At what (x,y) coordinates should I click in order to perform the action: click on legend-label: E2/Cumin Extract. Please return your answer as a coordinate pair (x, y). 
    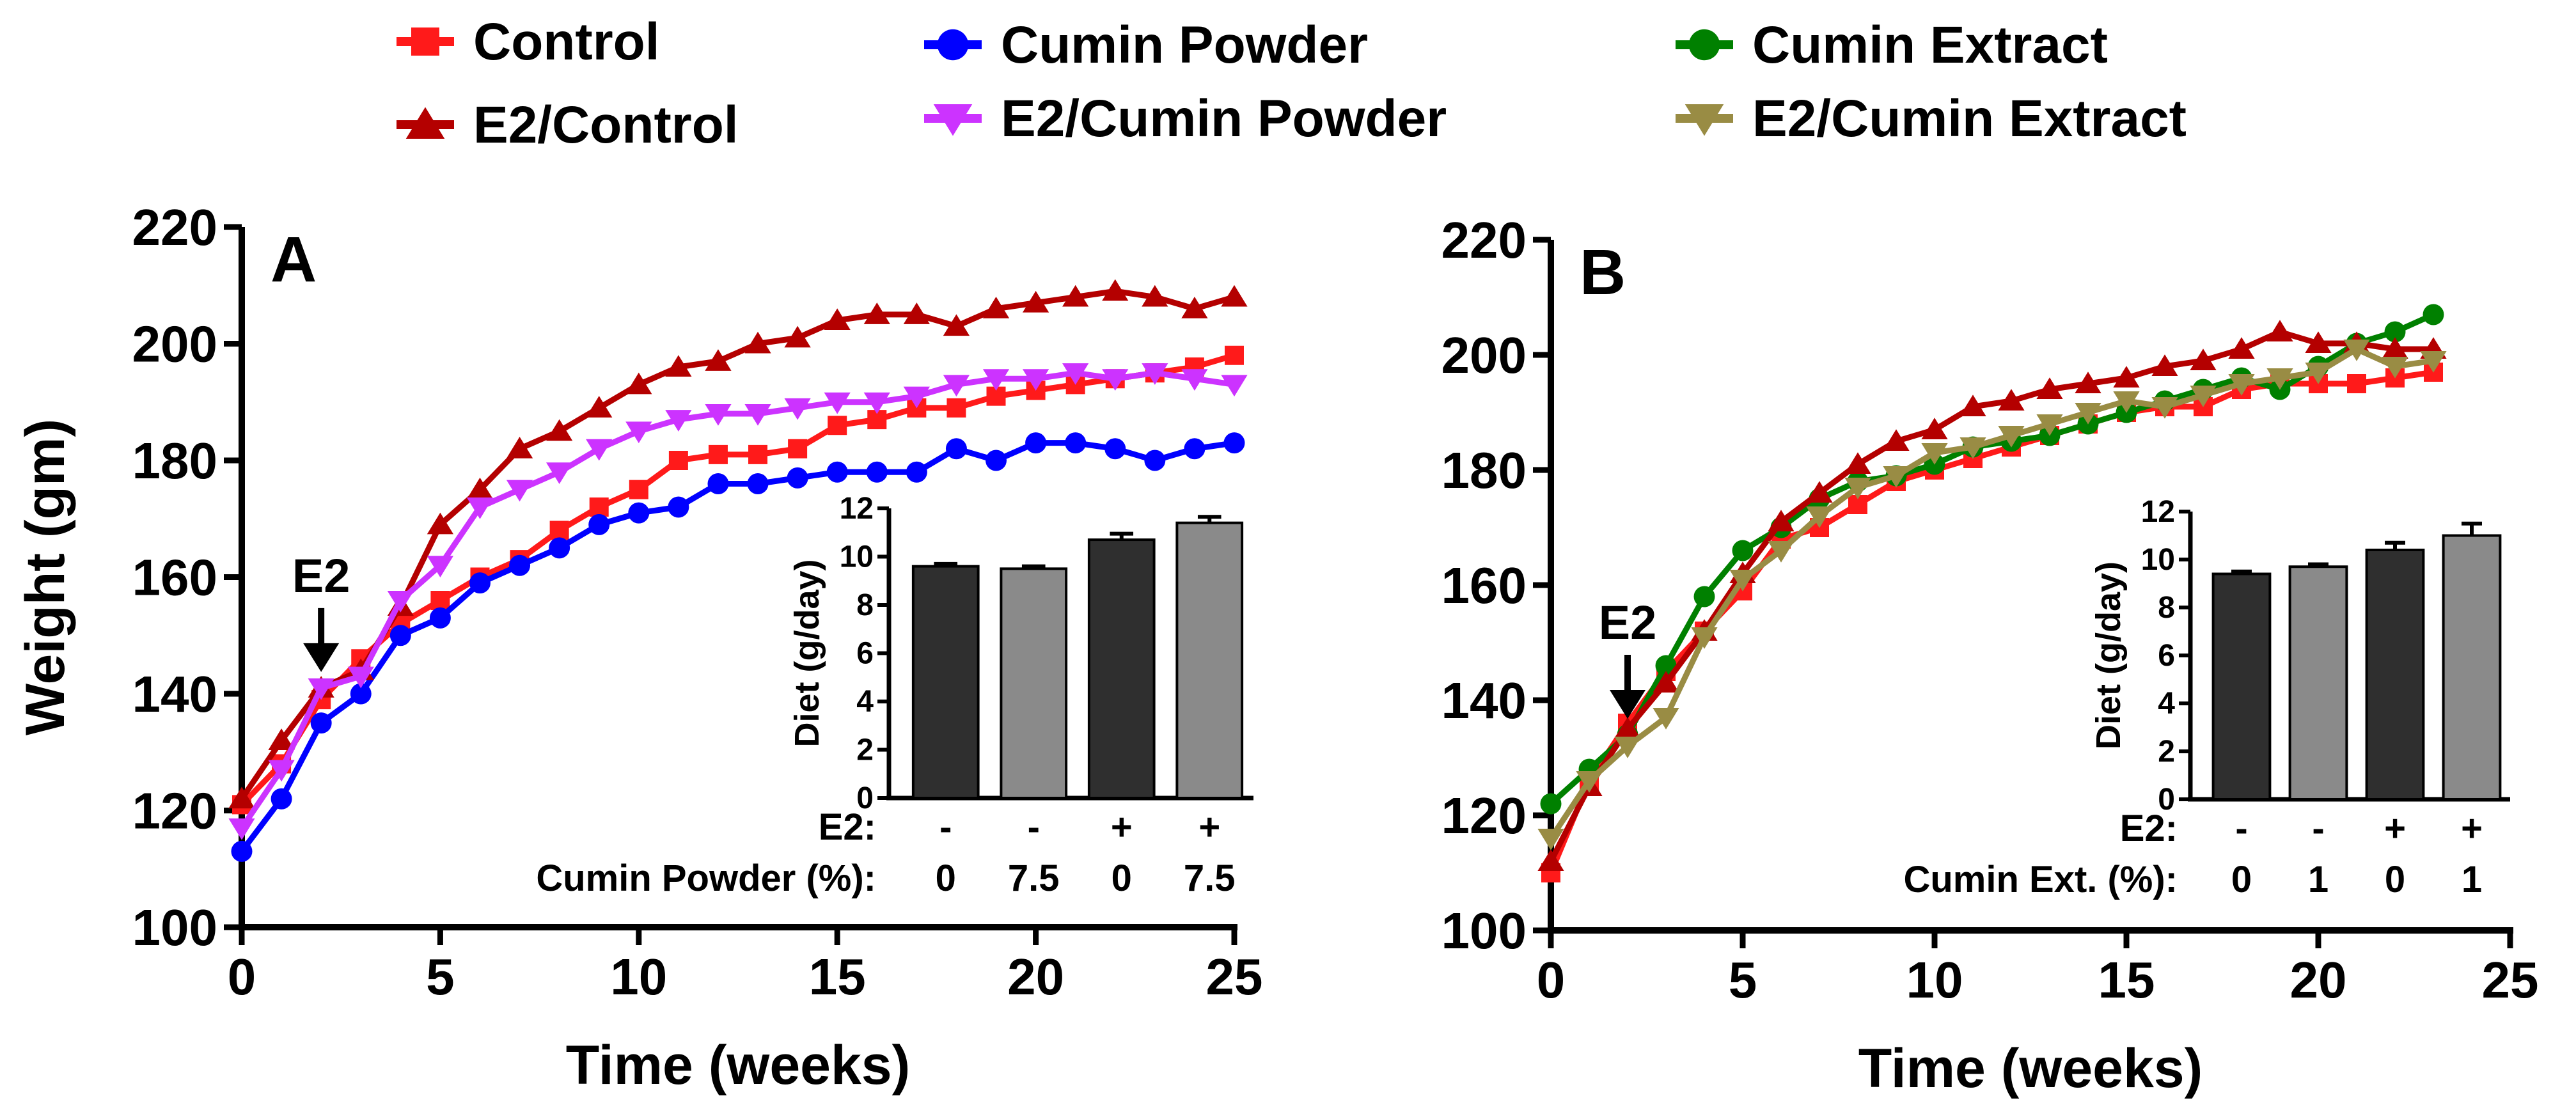
    Looking at the image, I should click on (1969, 119).